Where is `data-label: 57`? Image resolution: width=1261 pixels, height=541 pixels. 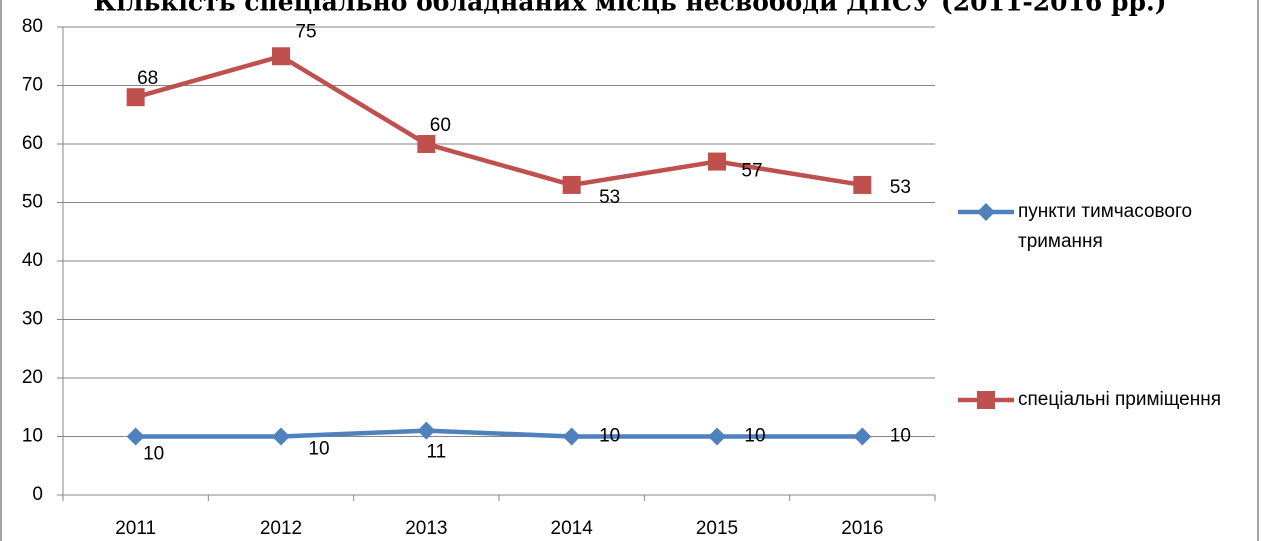 data-label: 57 is located at coordinates (751, 171).